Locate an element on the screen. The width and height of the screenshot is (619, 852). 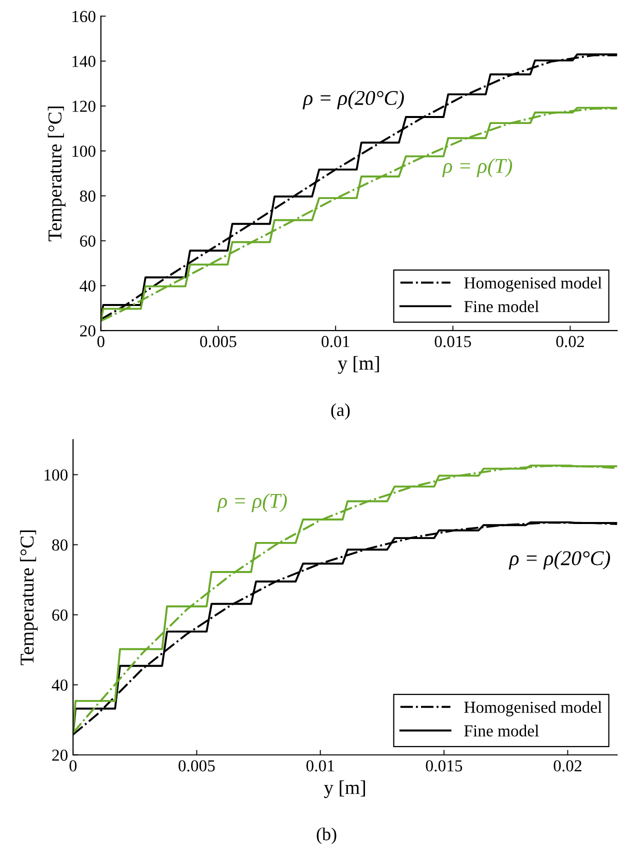
y-tick-label: 120 is located at coordinates (84, 106).